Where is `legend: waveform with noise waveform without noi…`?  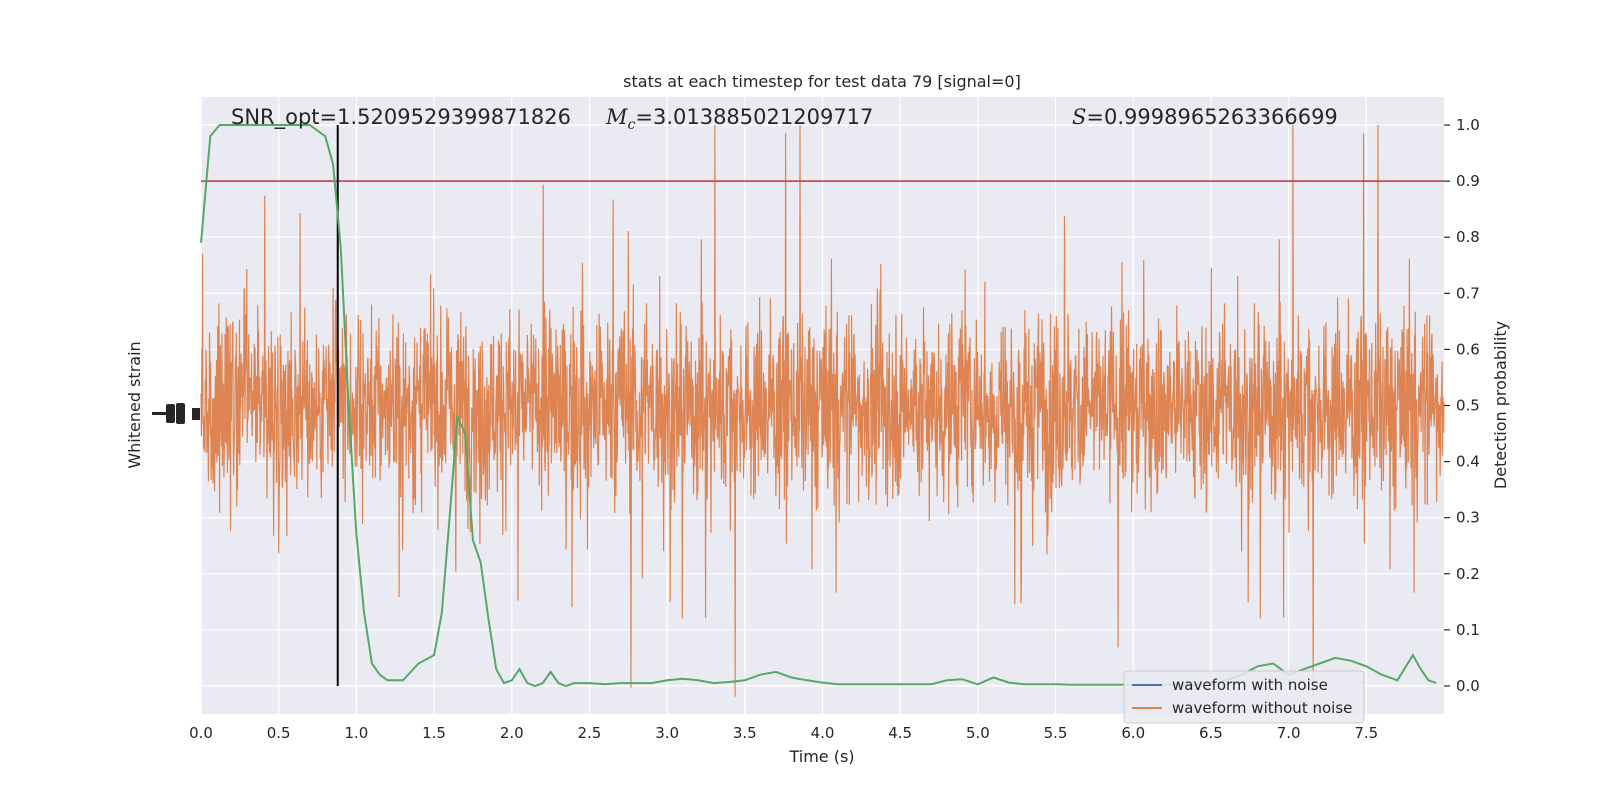
legend: waveform with noise waveform without noi… is located at coordinates (1244, 697).